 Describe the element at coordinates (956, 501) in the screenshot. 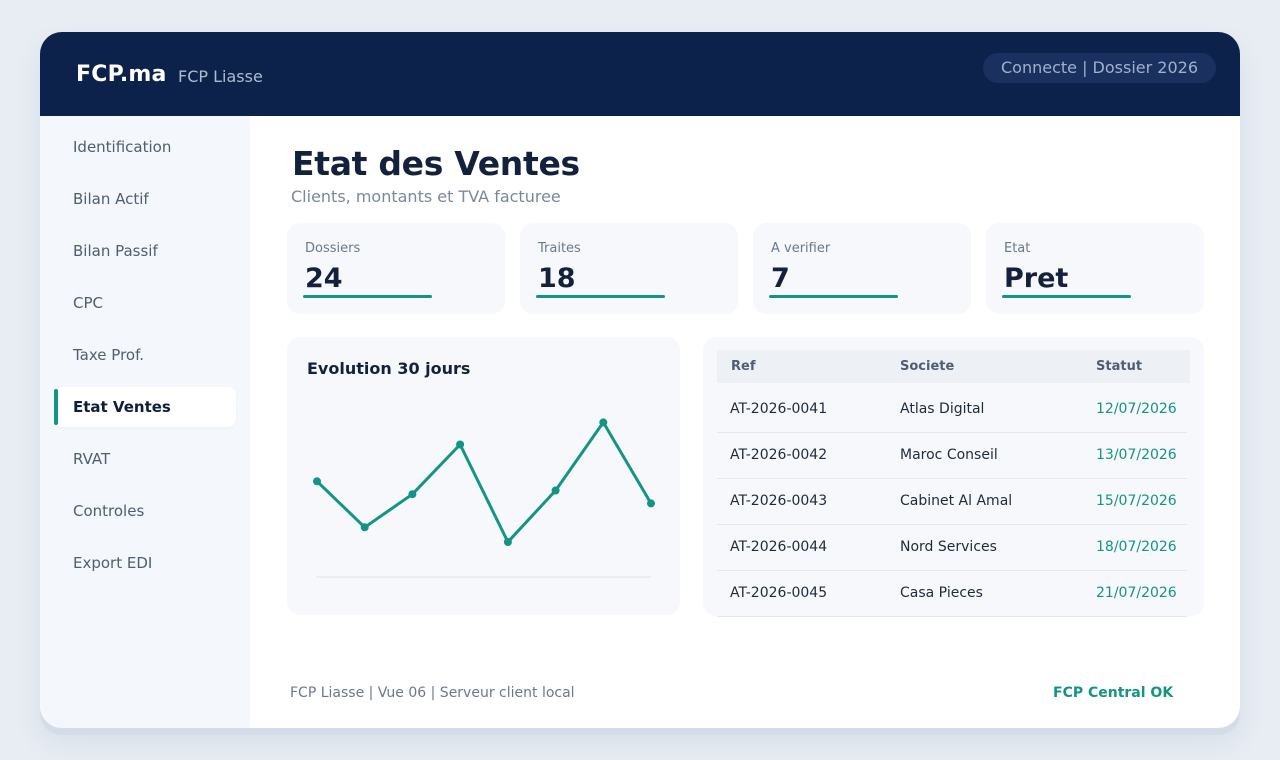

I see `cell-societe: Cabinet Al Amal` at that location.